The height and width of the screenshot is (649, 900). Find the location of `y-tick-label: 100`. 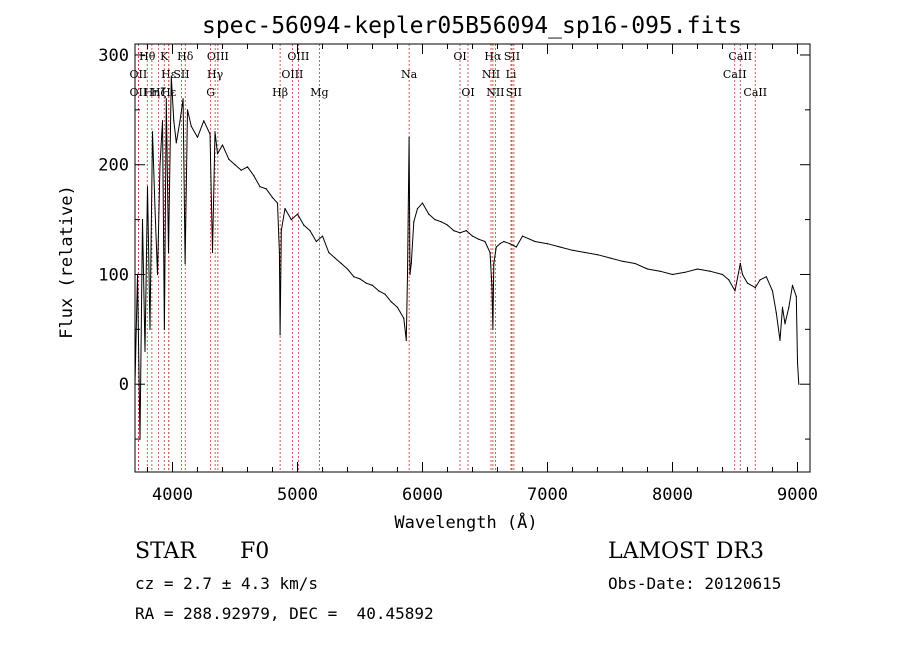

y-tick-label: 100 is located at coordinates (113, 275).